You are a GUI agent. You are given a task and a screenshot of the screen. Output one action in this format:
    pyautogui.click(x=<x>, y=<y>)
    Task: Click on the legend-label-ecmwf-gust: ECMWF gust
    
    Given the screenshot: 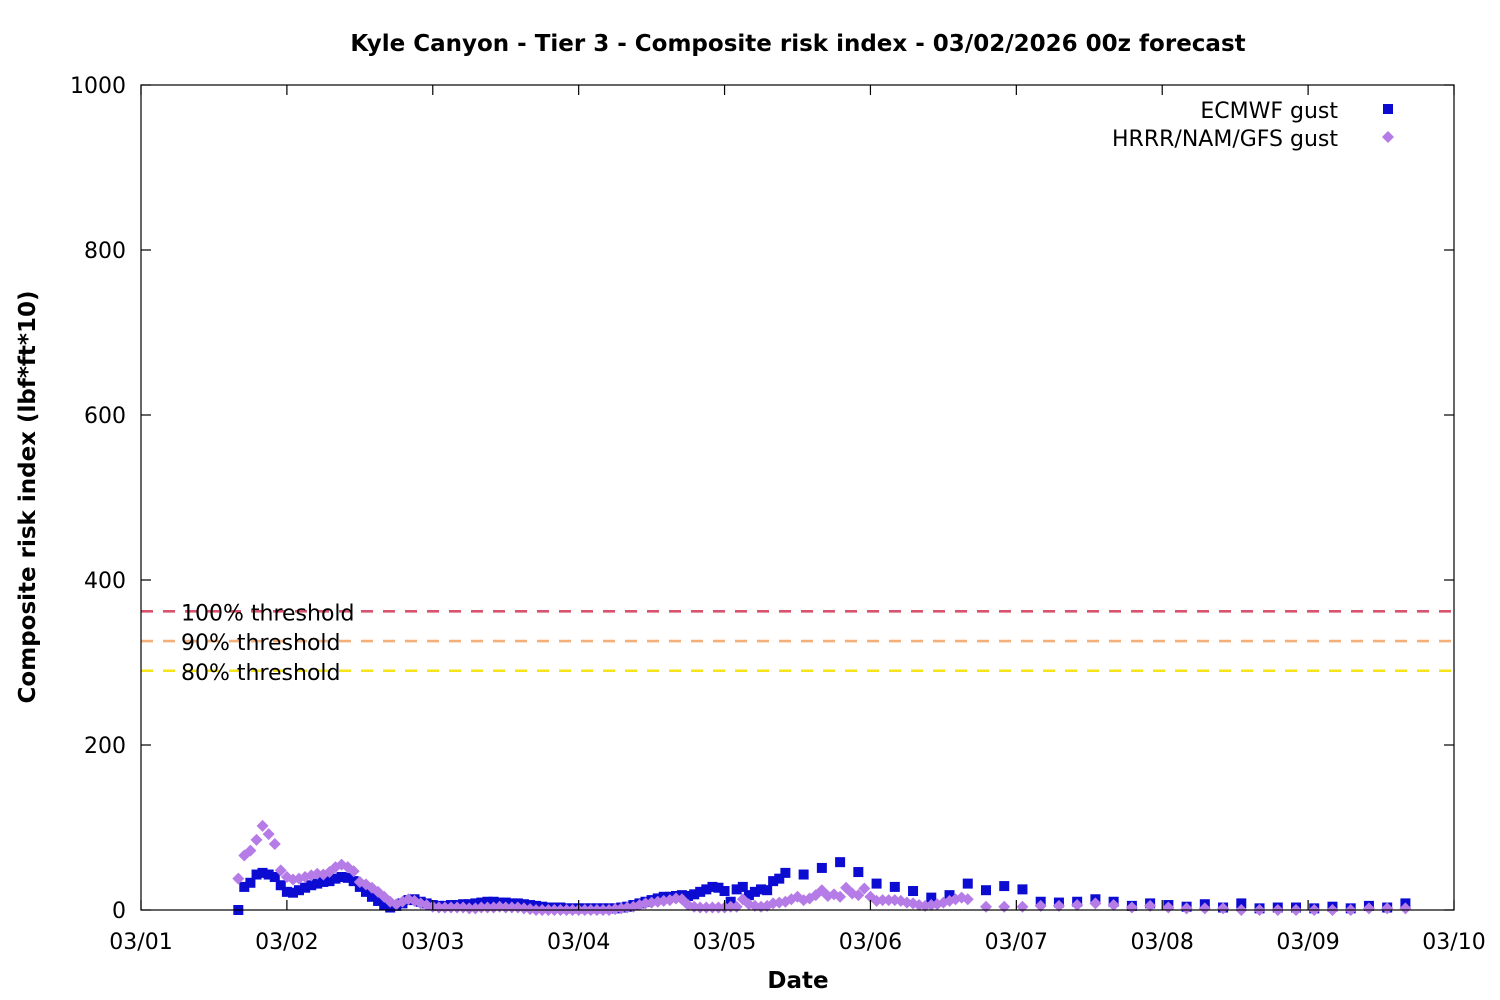 What is the action you would take?
    pyautogui.click(x=1269, y=111)
    